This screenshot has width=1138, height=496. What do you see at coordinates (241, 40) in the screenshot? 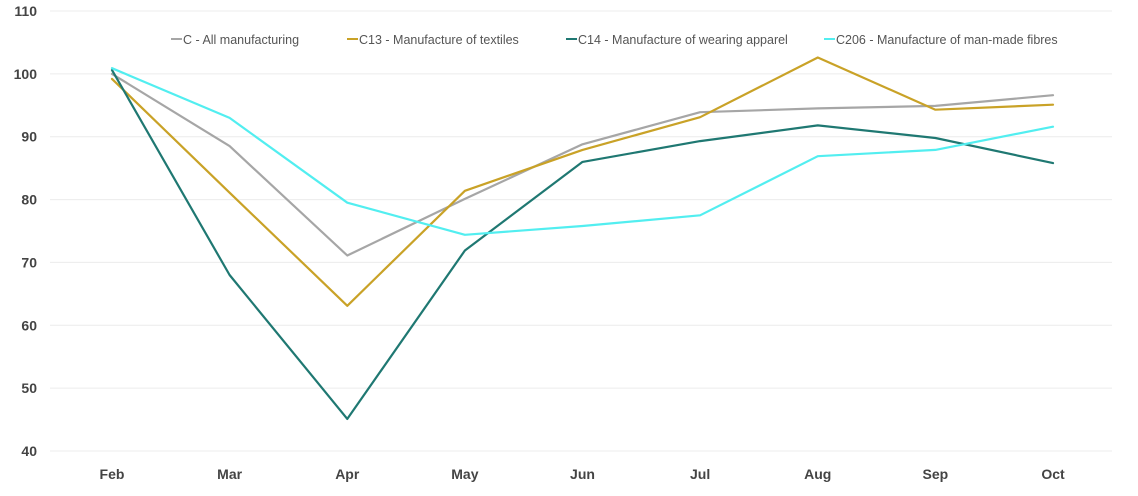
I see `legend-label: C - All manufacturing` at bounding box center [241, 40].